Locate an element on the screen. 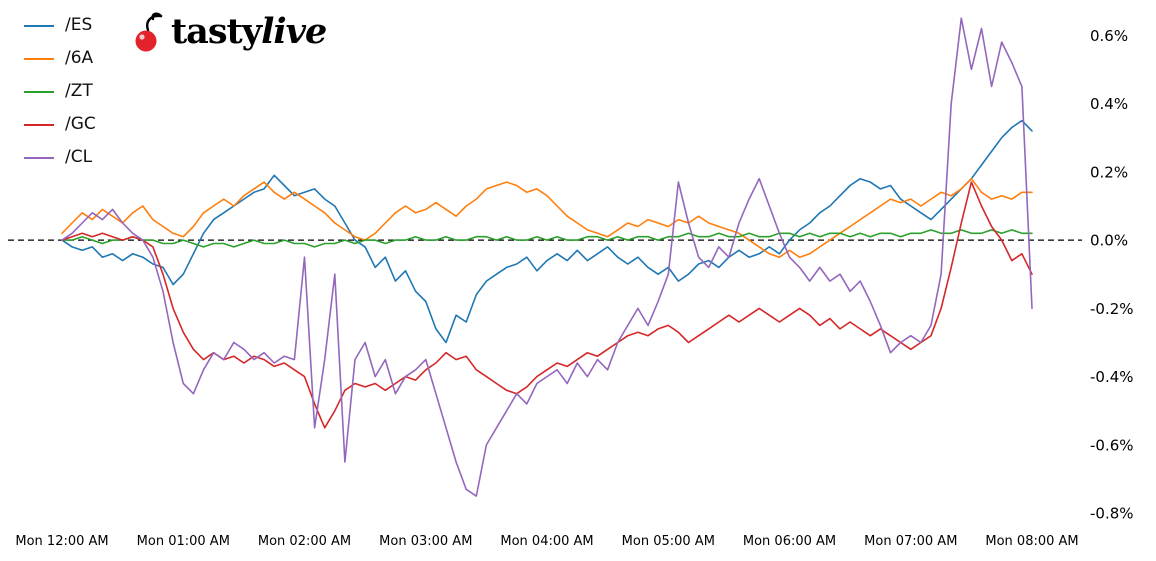  y-tick-label: -0.8% is located at coordinates (1112, 514).